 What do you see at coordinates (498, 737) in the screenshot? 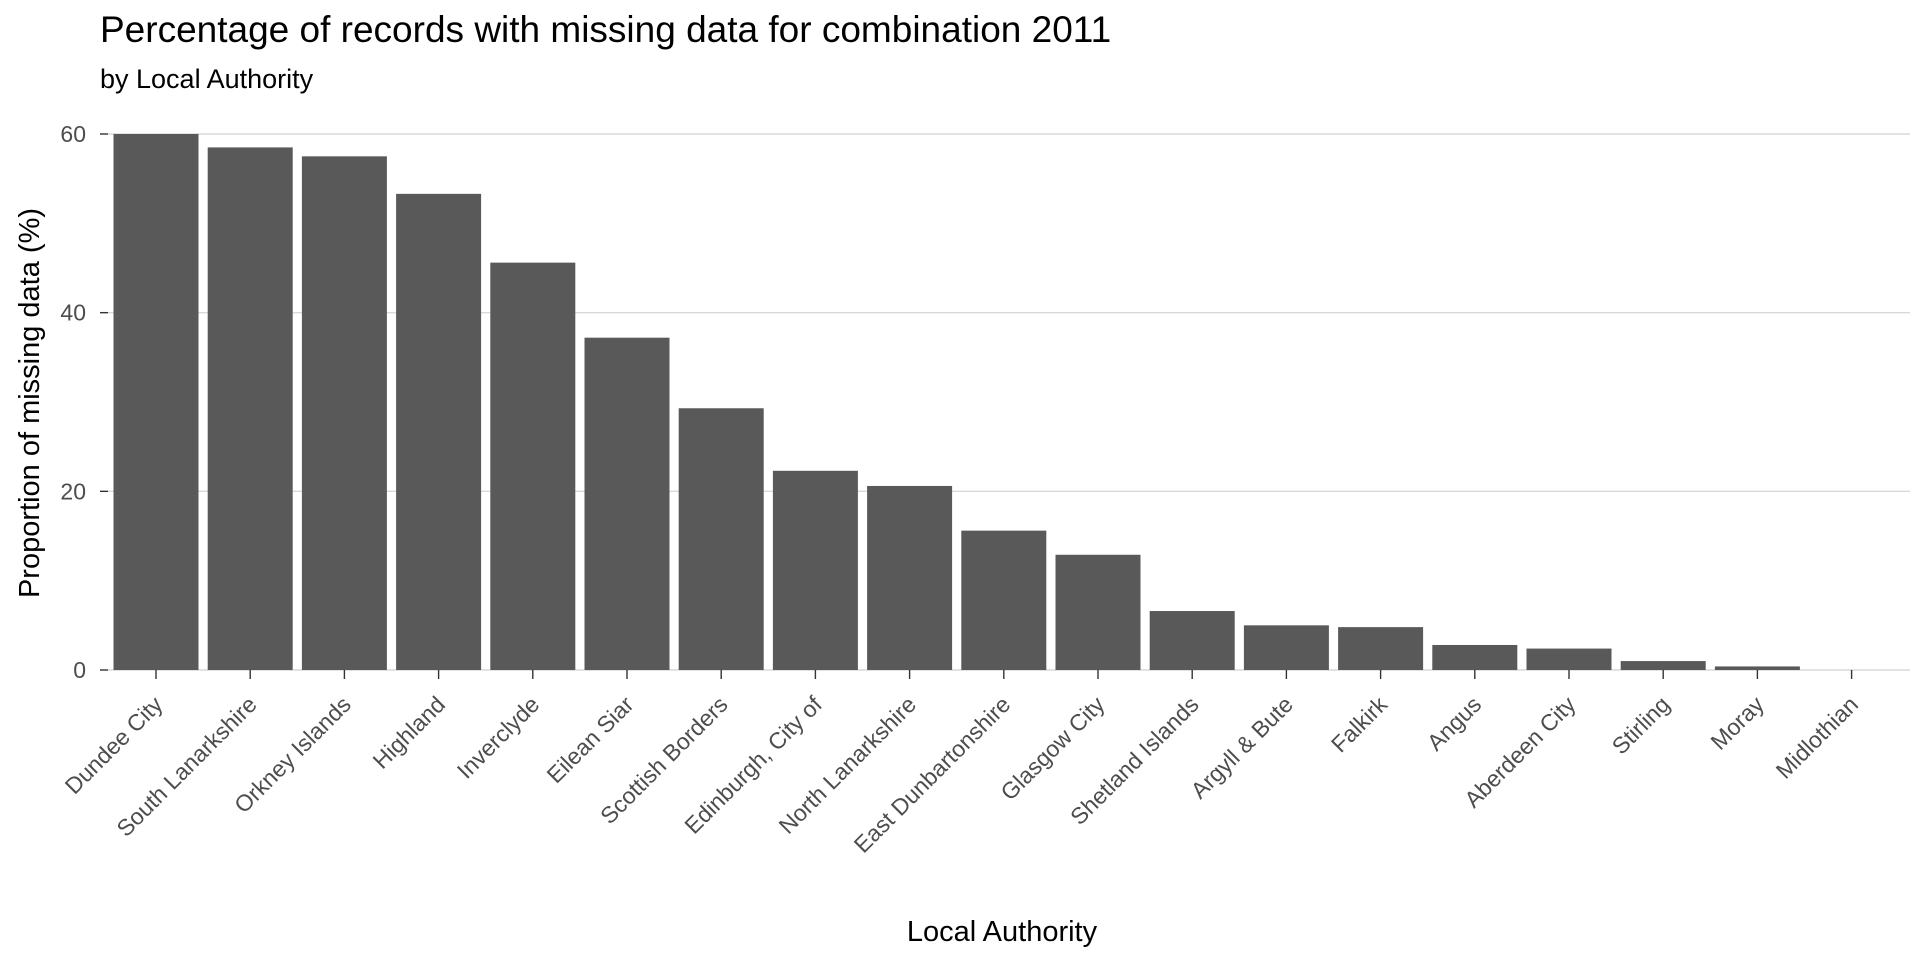
I see `x-tick-label: Inverclyde` at bounding box center [498, 737].